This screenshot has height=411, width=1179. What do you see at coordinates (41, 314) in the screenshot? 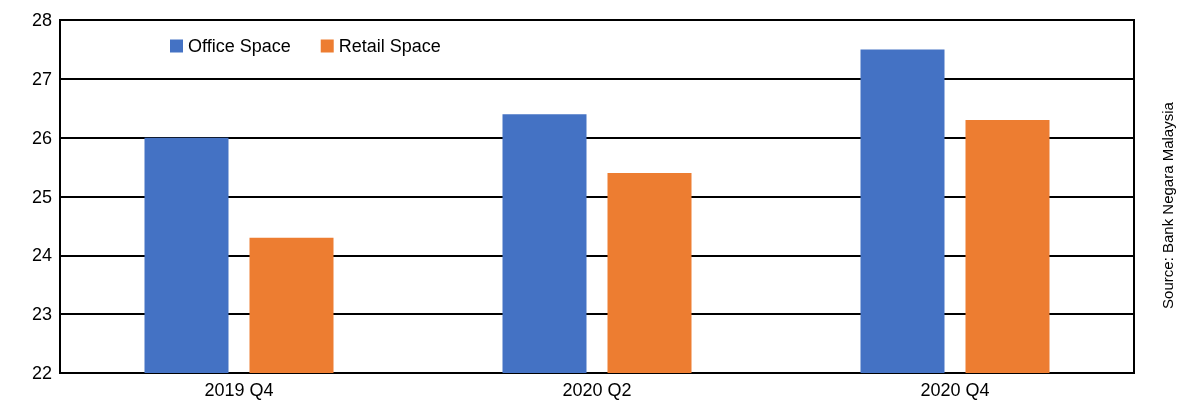
I see `y-tick-label: 23` at bounding box center [41, 314].